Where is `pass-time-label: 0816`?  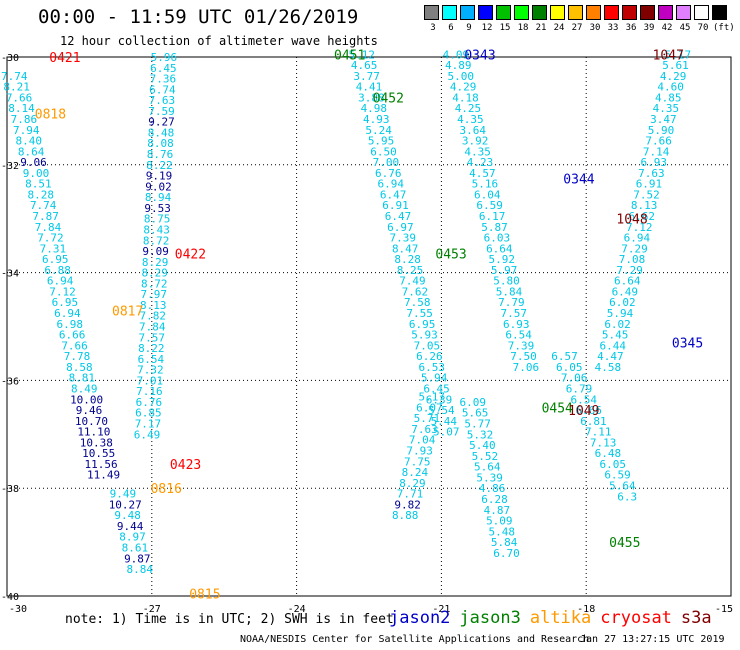 pass-time-label: 0816 is located at coordinates (166, 489).